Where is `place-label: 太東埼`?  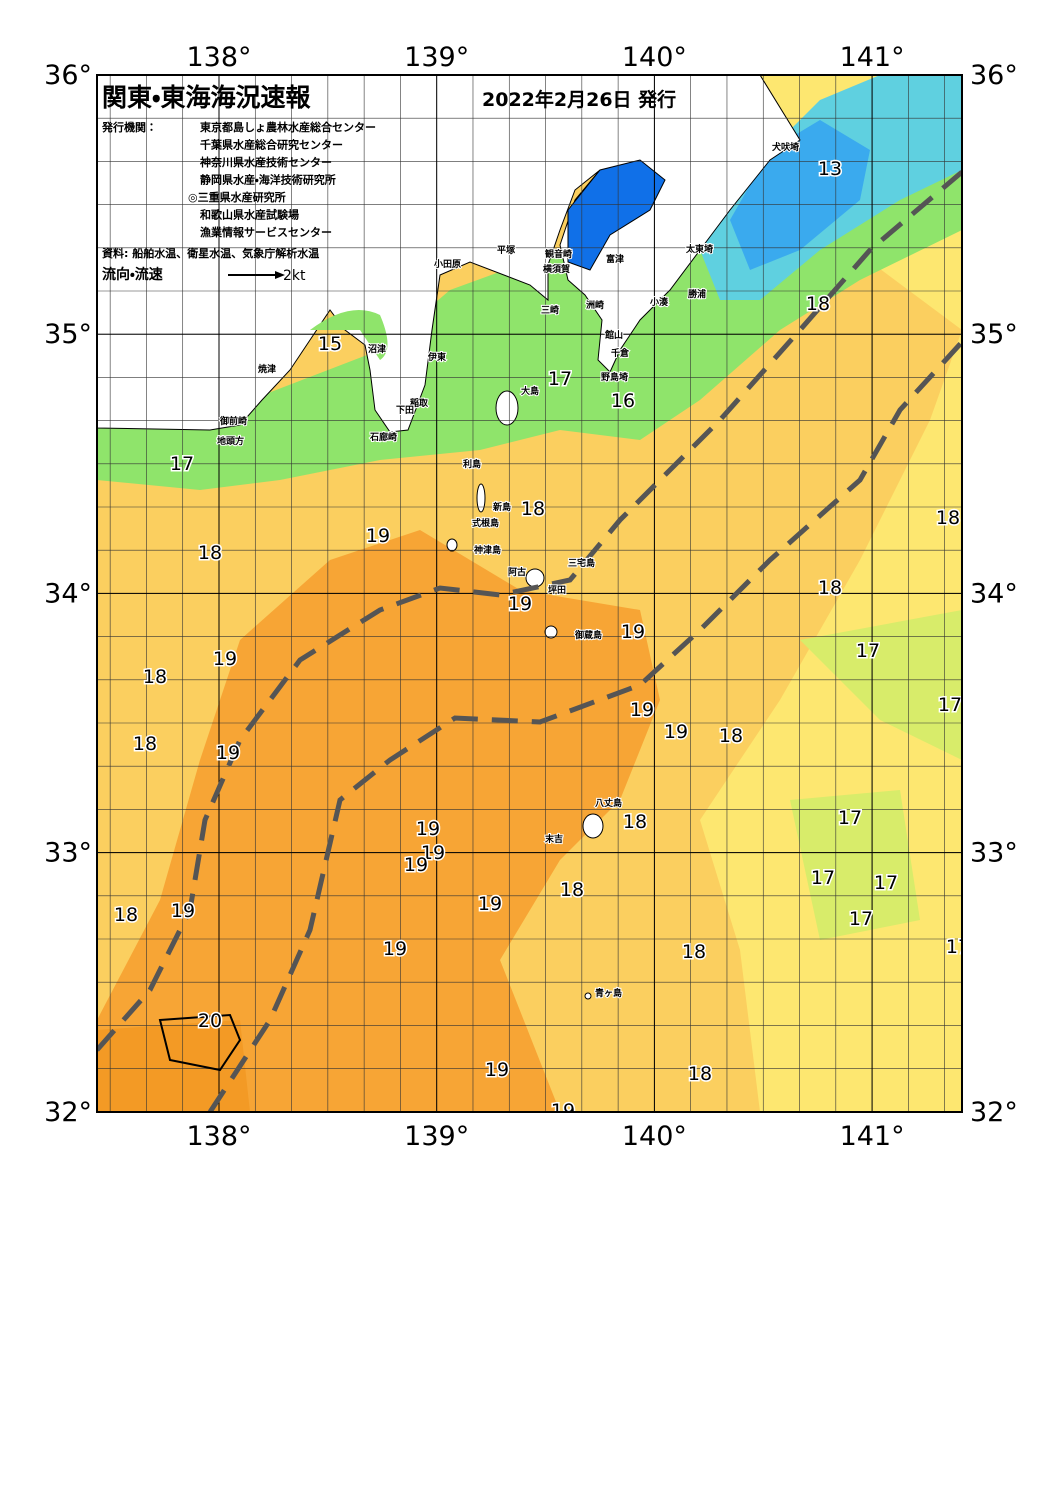
place-label: 太東埼 is located at coordinates (699, 249).